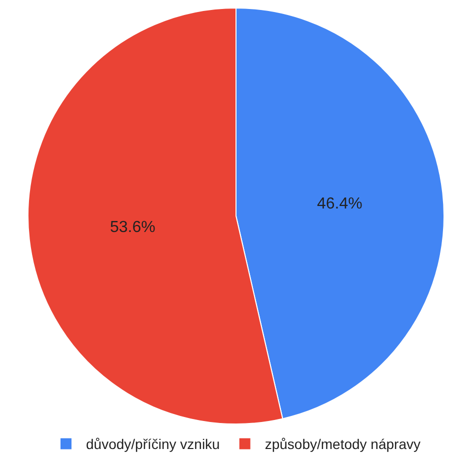 The width and height of the screenshot is (472, 468). What do you see at coordinates (339, 204) in the screenshot?
I see `data-label: 46.4%` at bounding box center [339, 204].